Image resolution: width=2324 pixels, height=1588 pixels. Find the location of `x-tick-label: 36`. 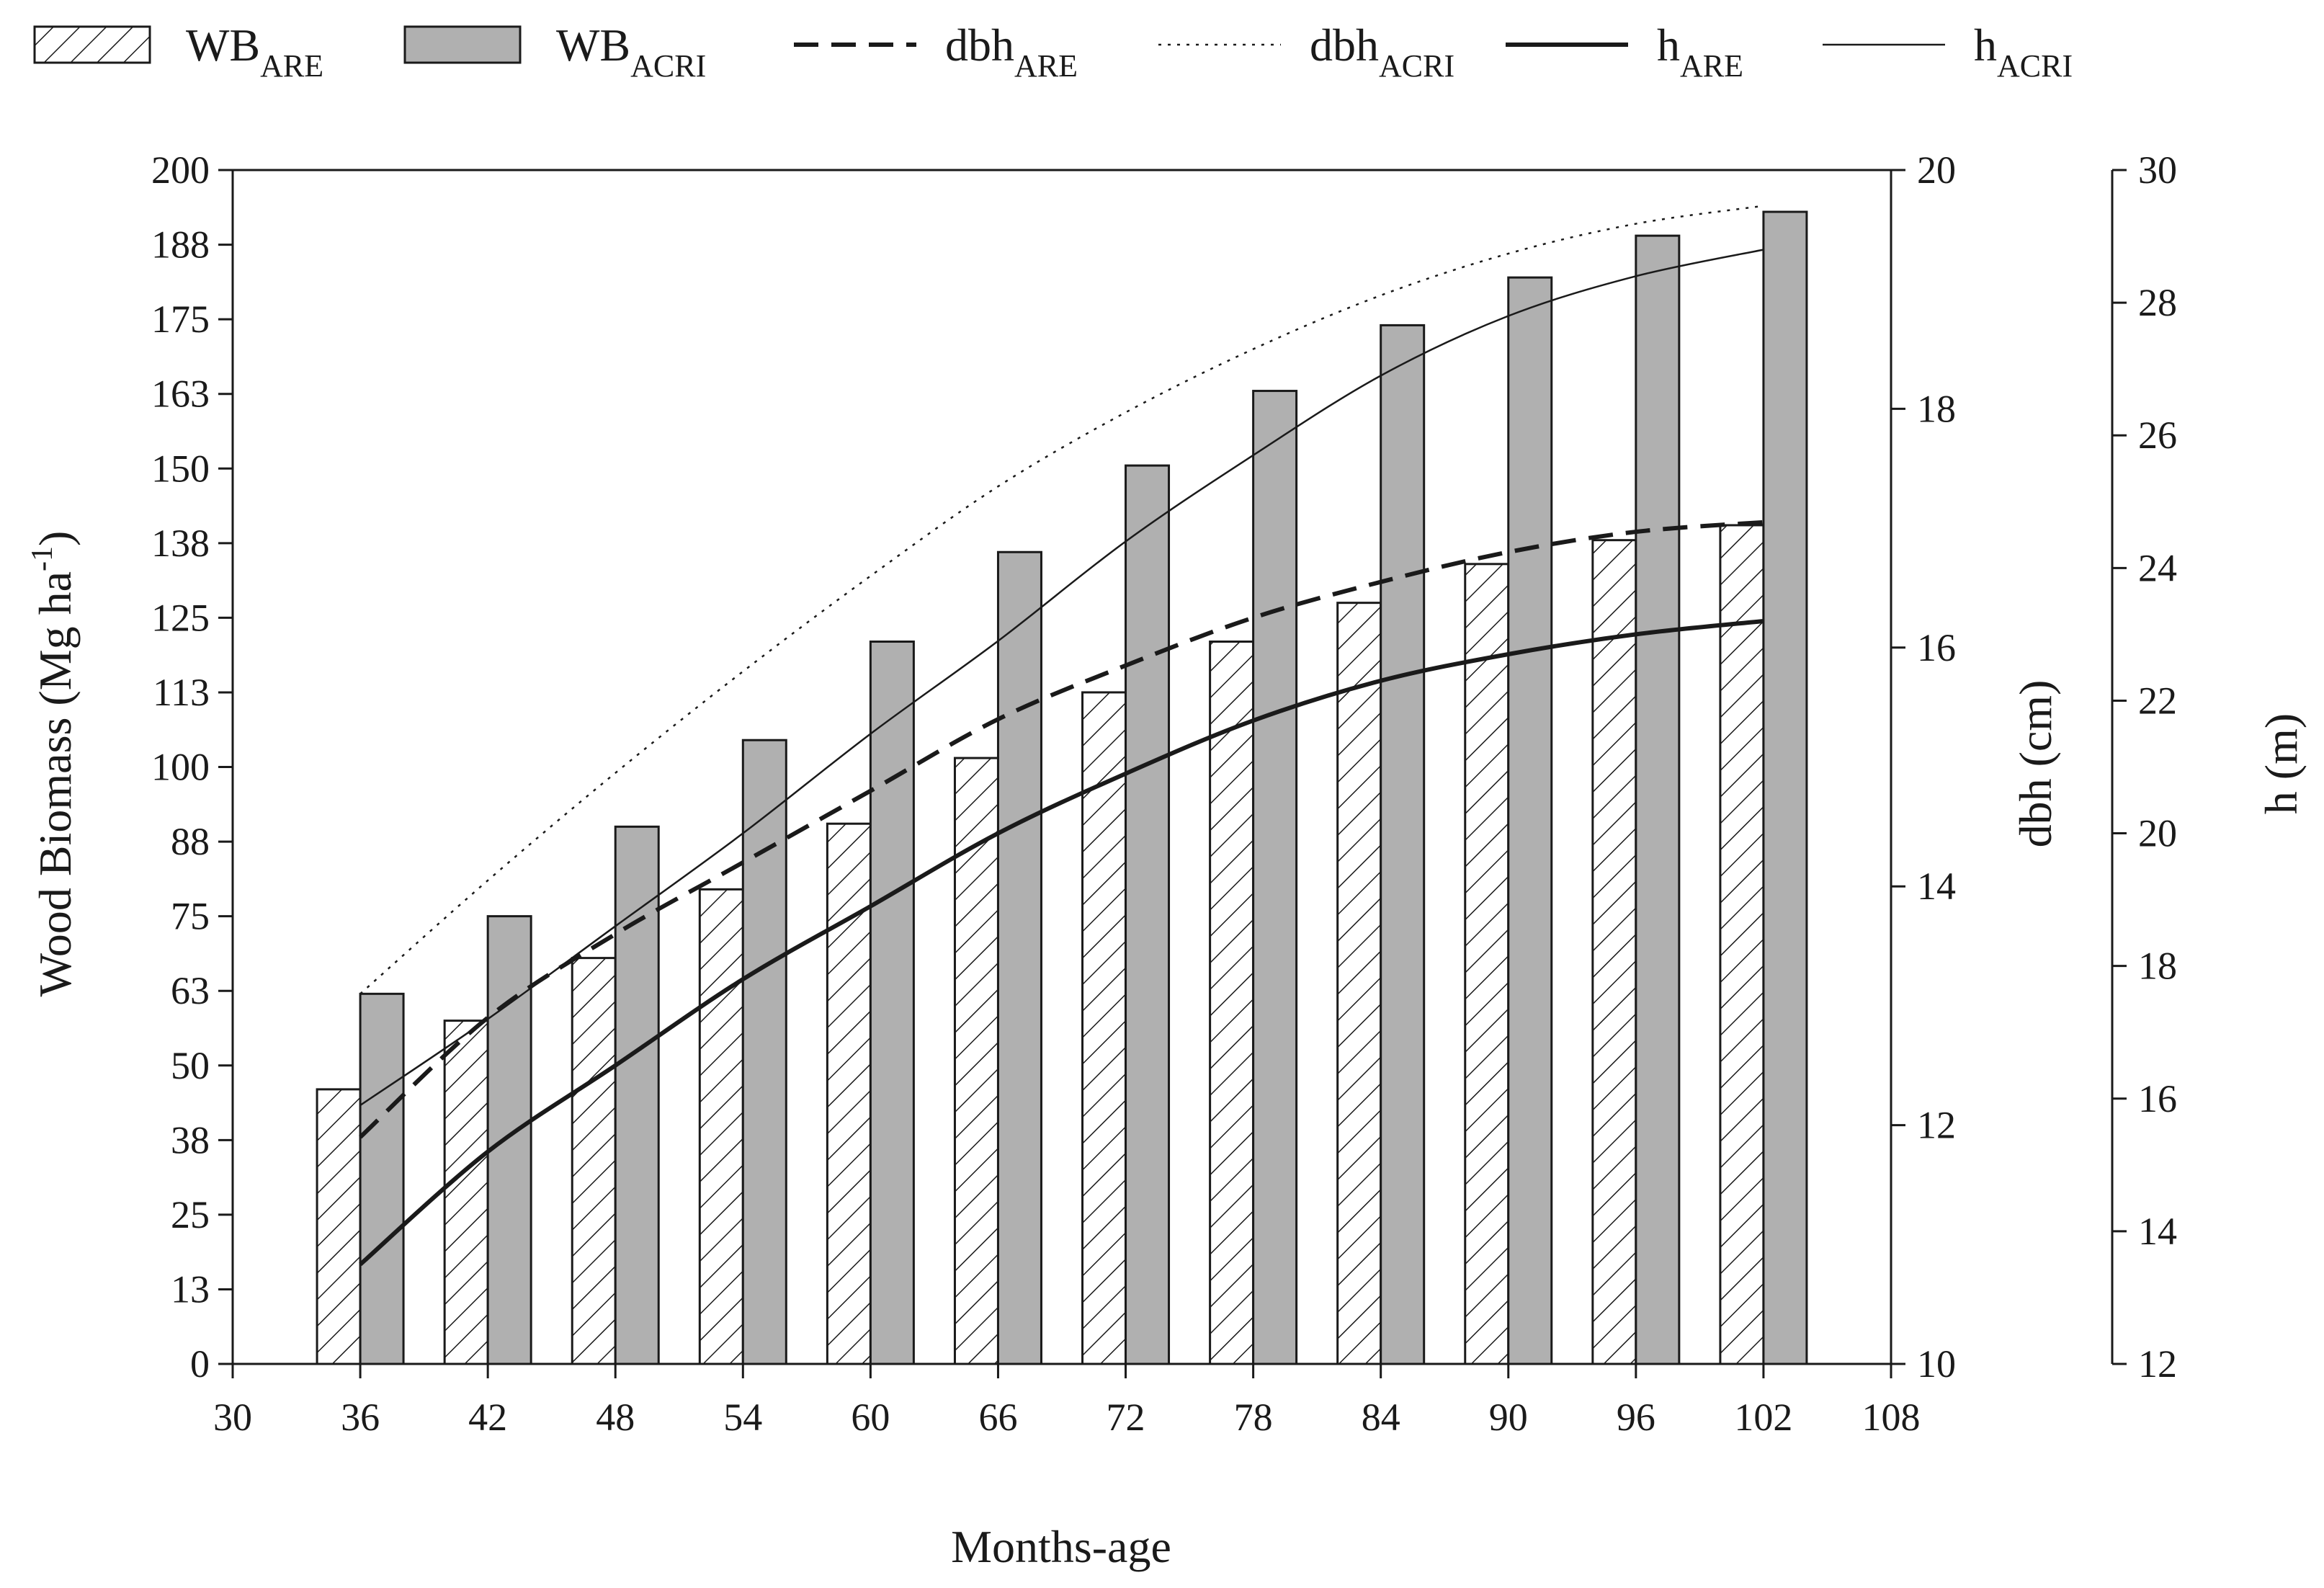

x-tick-label: 36 is located at coordinates (360, 1417).